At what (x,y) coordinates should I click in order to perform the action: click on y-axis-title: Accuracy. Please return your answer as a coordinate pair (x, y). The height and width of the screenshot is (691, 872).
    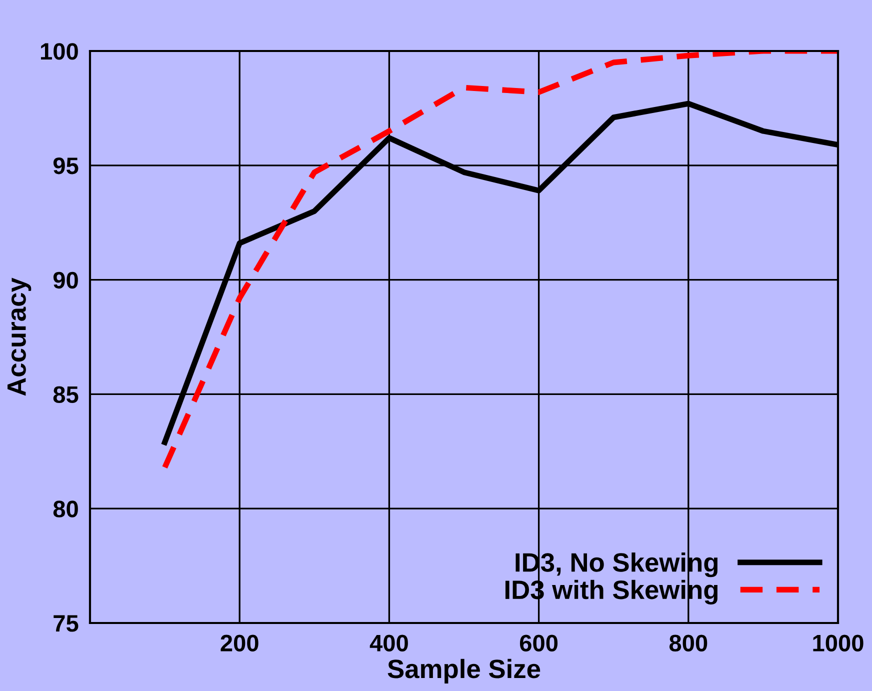
    Looking at the image, I should click on (20, 337).